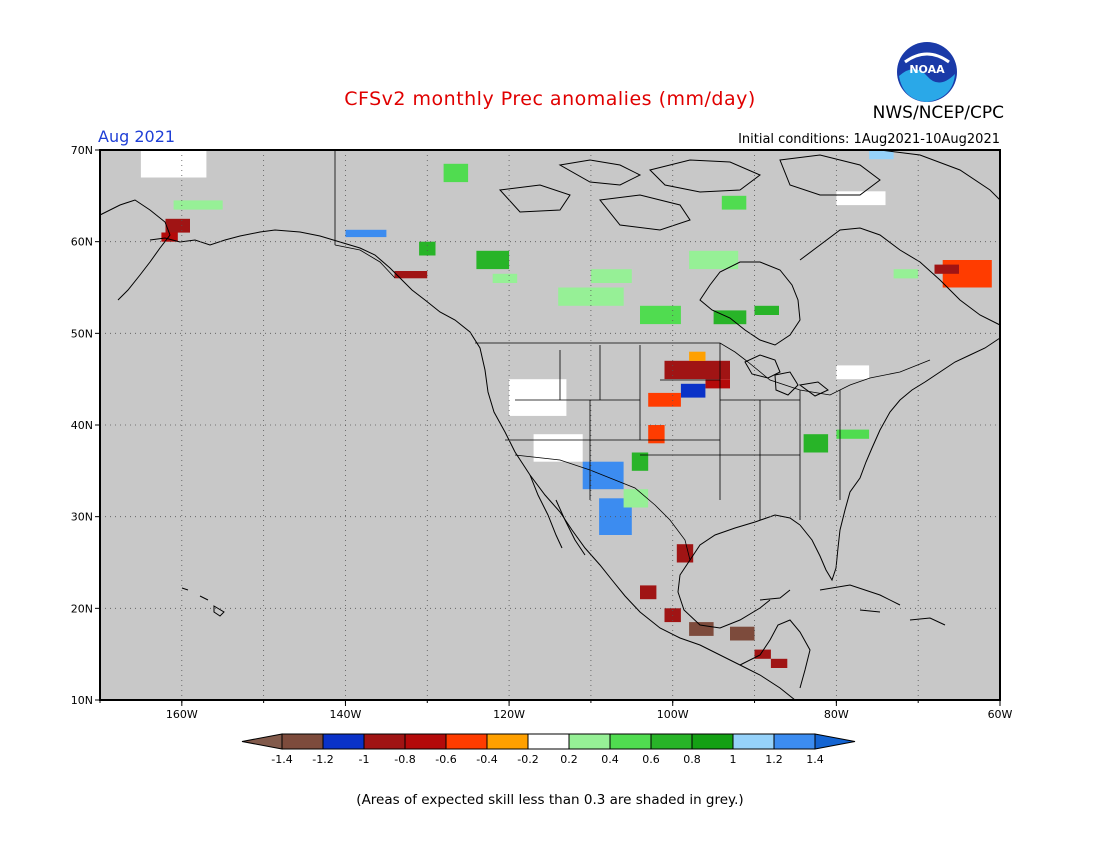 This screenshot has height=850, width=1100. Describe the element at coordinates (82, 150) in the screenshot. I see `lat-tick-label: 70N` at that location.